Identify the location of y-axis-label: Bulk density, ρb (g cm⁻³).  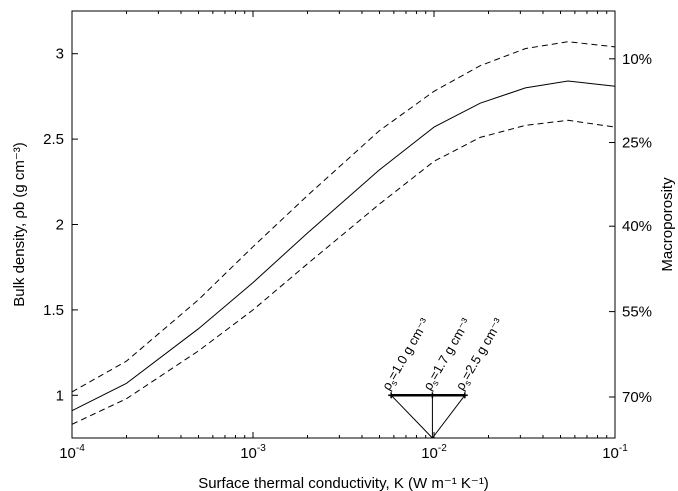
(19, 224).